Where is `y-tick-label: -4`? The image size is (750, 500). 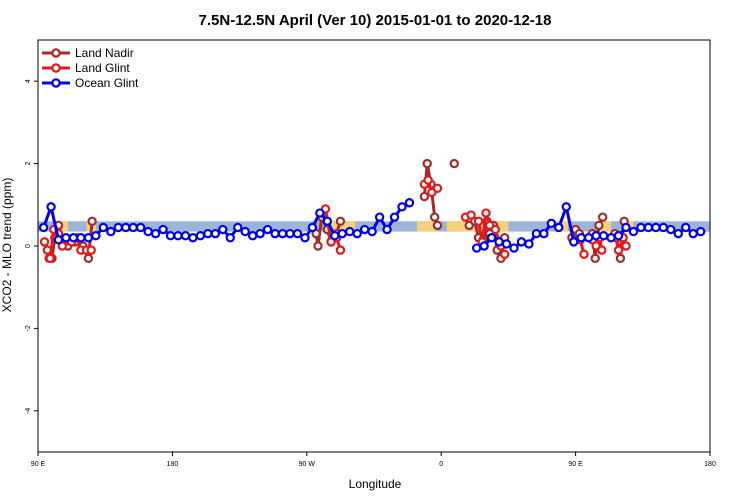
y-tick-label: -4 is located at coordinates (28, 411).